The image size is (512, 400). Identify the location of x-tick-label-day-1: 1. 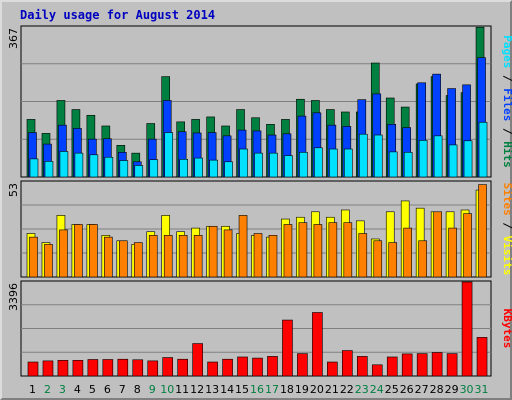
(32, 389).